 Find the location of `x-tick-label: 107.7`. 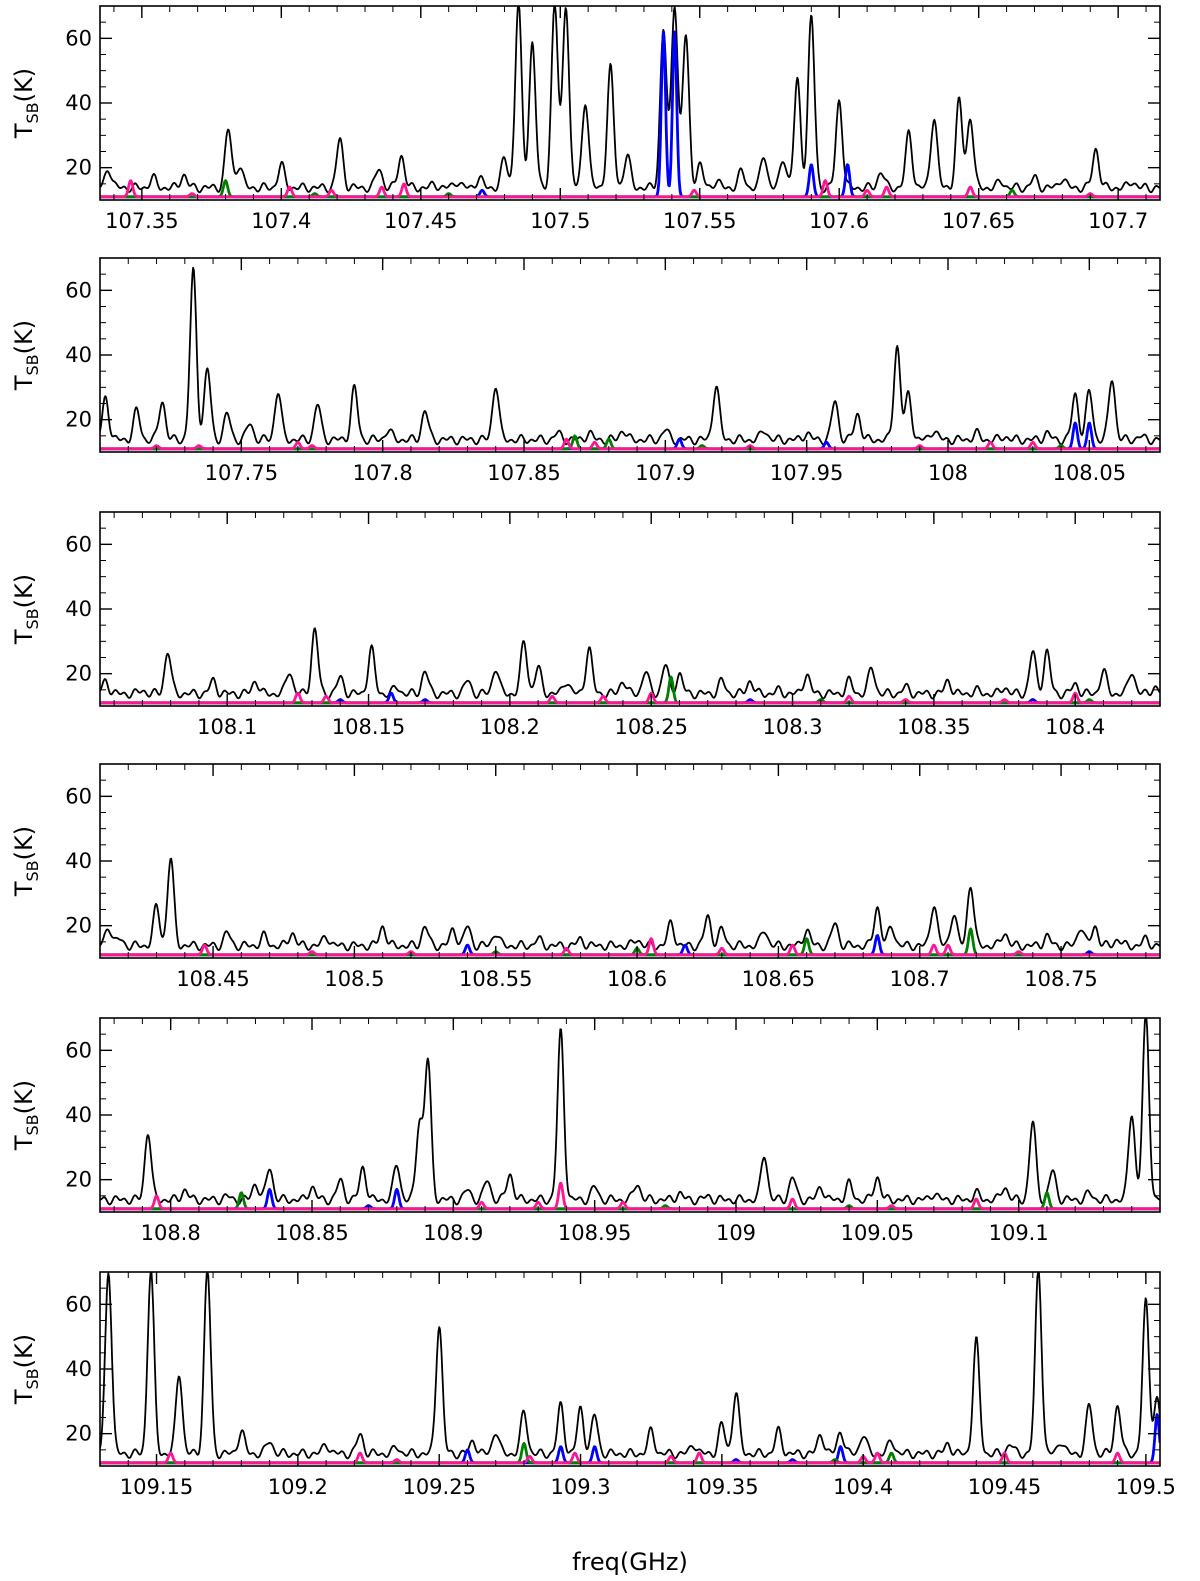

x-tick-label: 107.7 is located at coordinates (1118, 221).